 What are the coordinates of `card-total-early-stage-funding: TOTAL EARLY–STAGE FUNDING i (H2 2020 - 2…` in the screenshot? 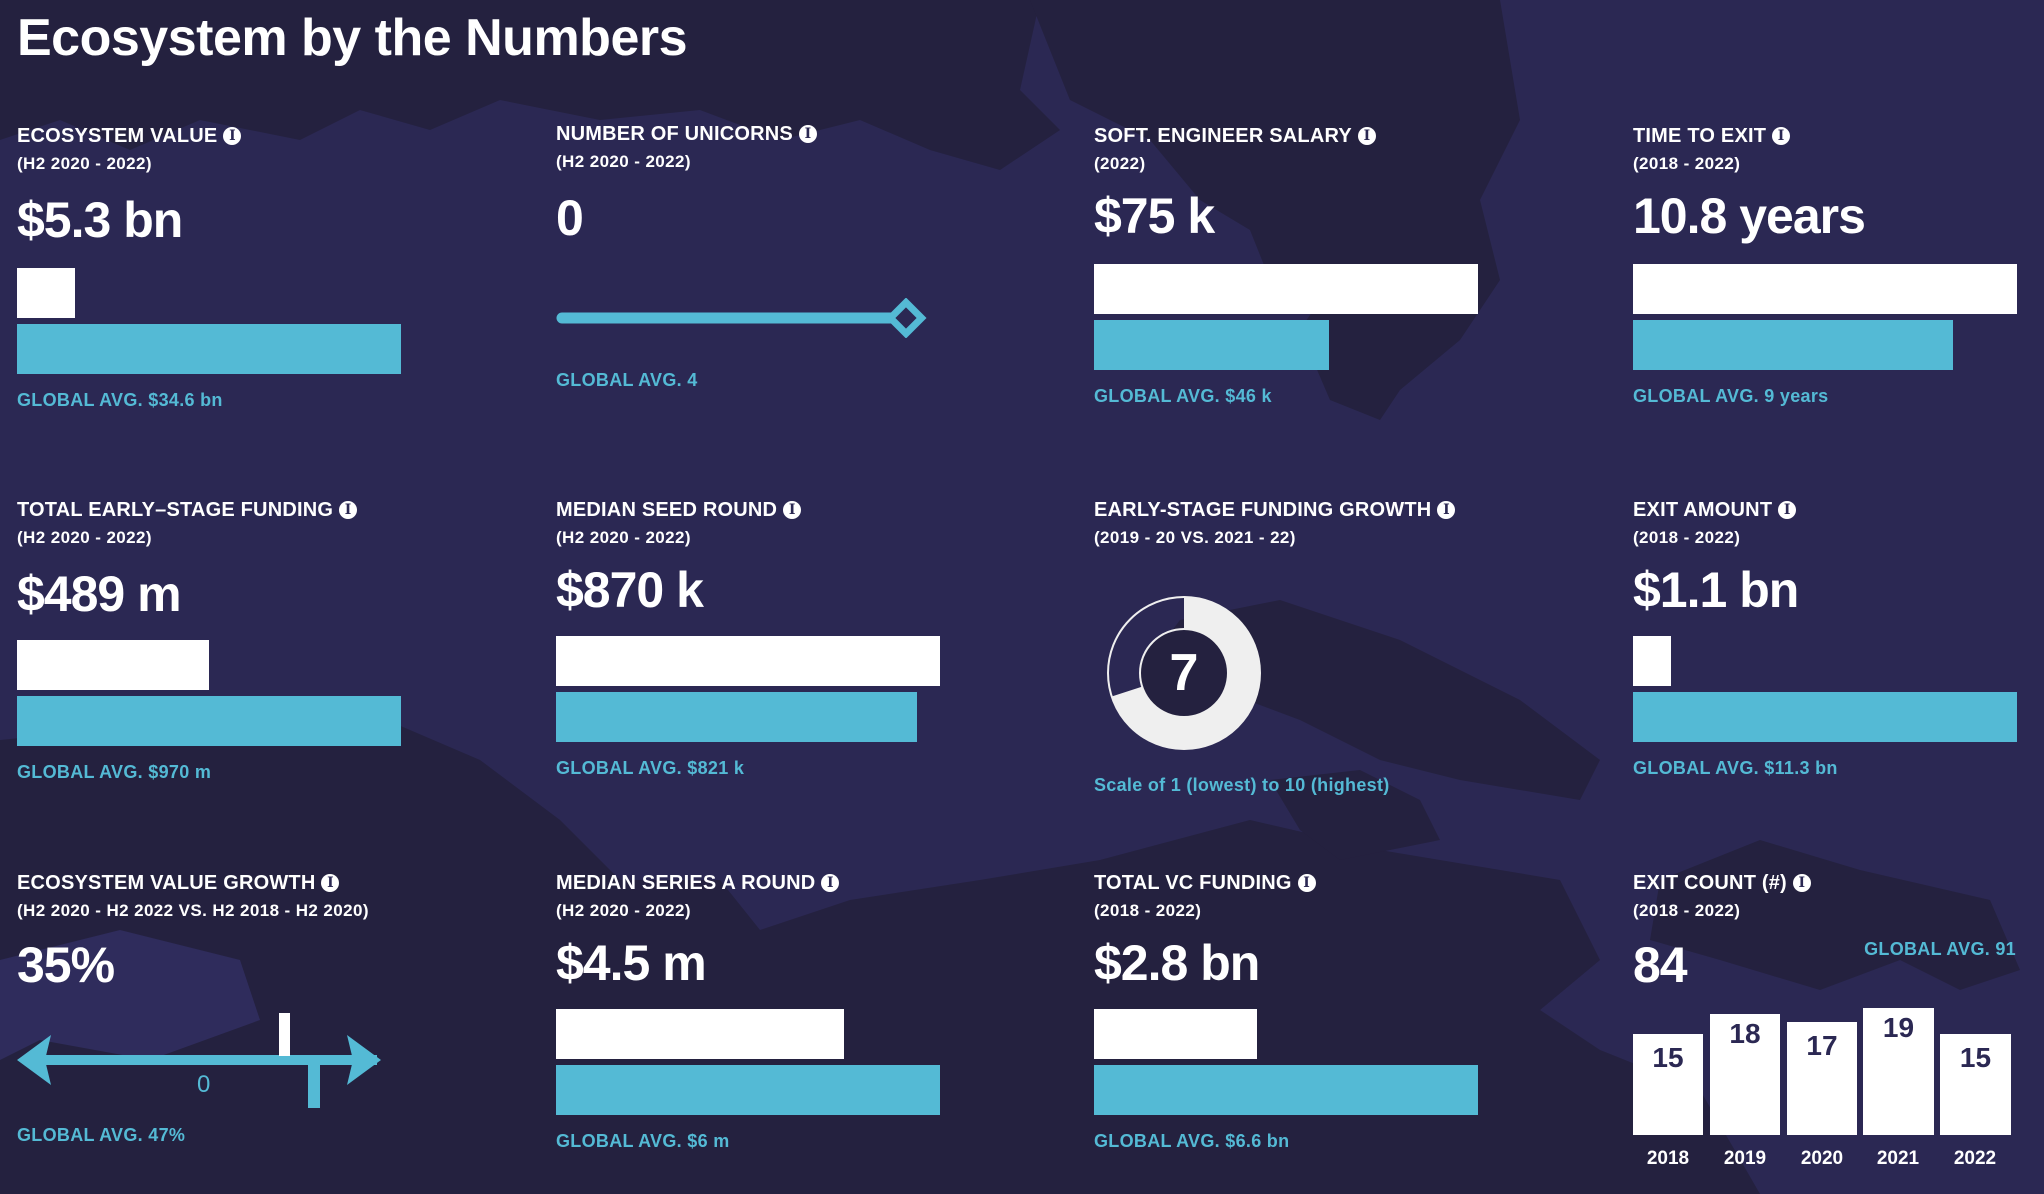 It's located at (277, 640).